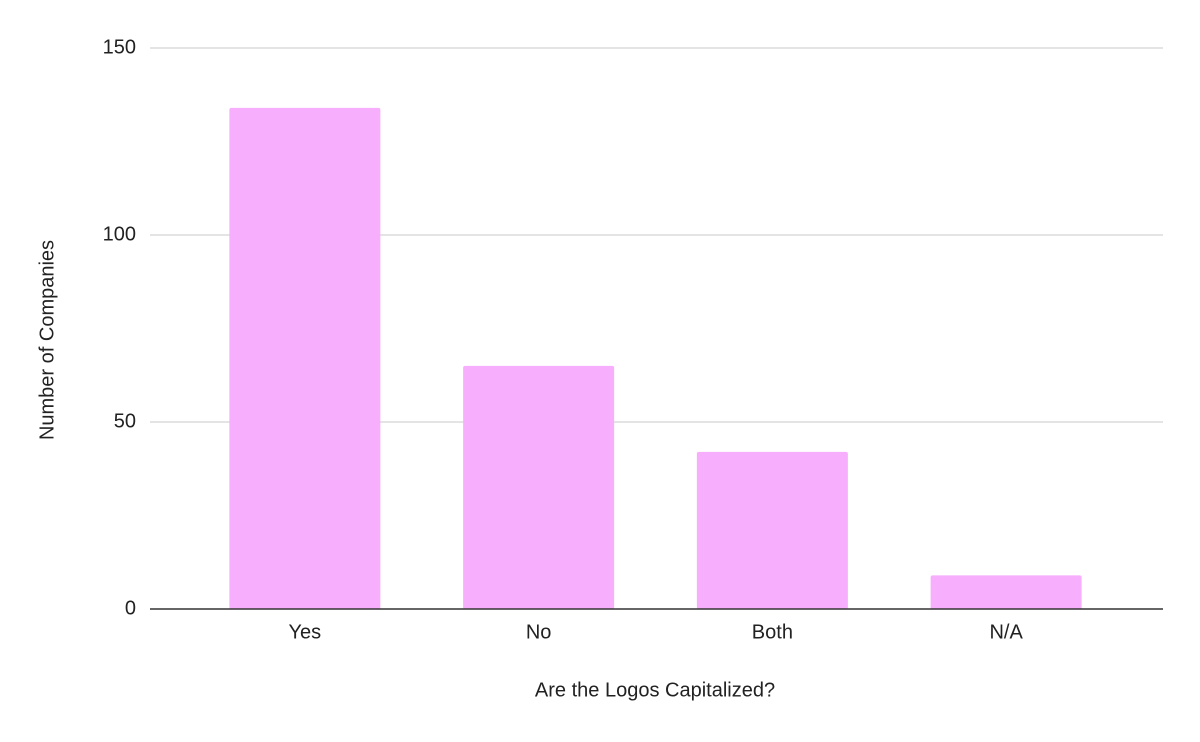 This screenshot has width=1200, height=742. I want to click on y-tick-label: 50, so click(125, 421).